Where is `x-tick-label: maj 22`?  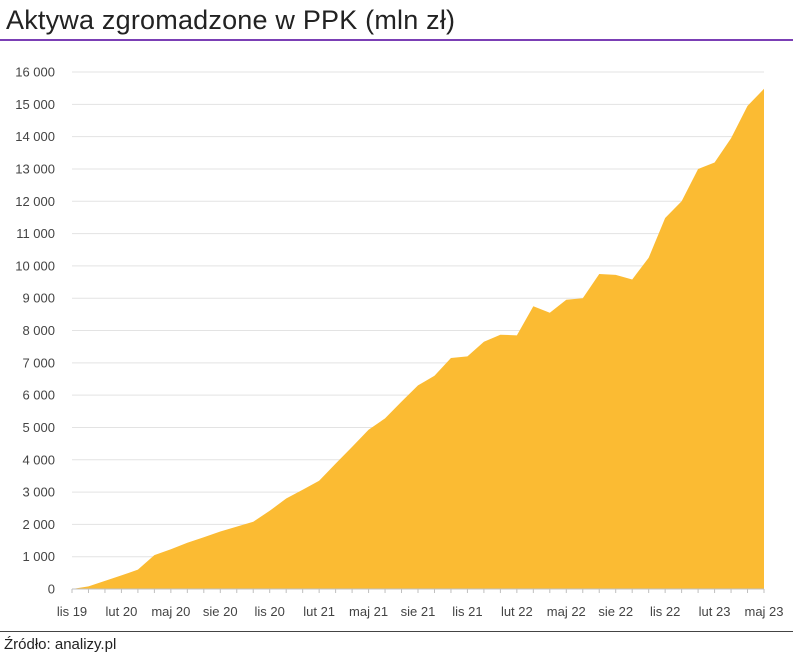 x-tick-label: maj 22 is located at coordinates (566, 611).